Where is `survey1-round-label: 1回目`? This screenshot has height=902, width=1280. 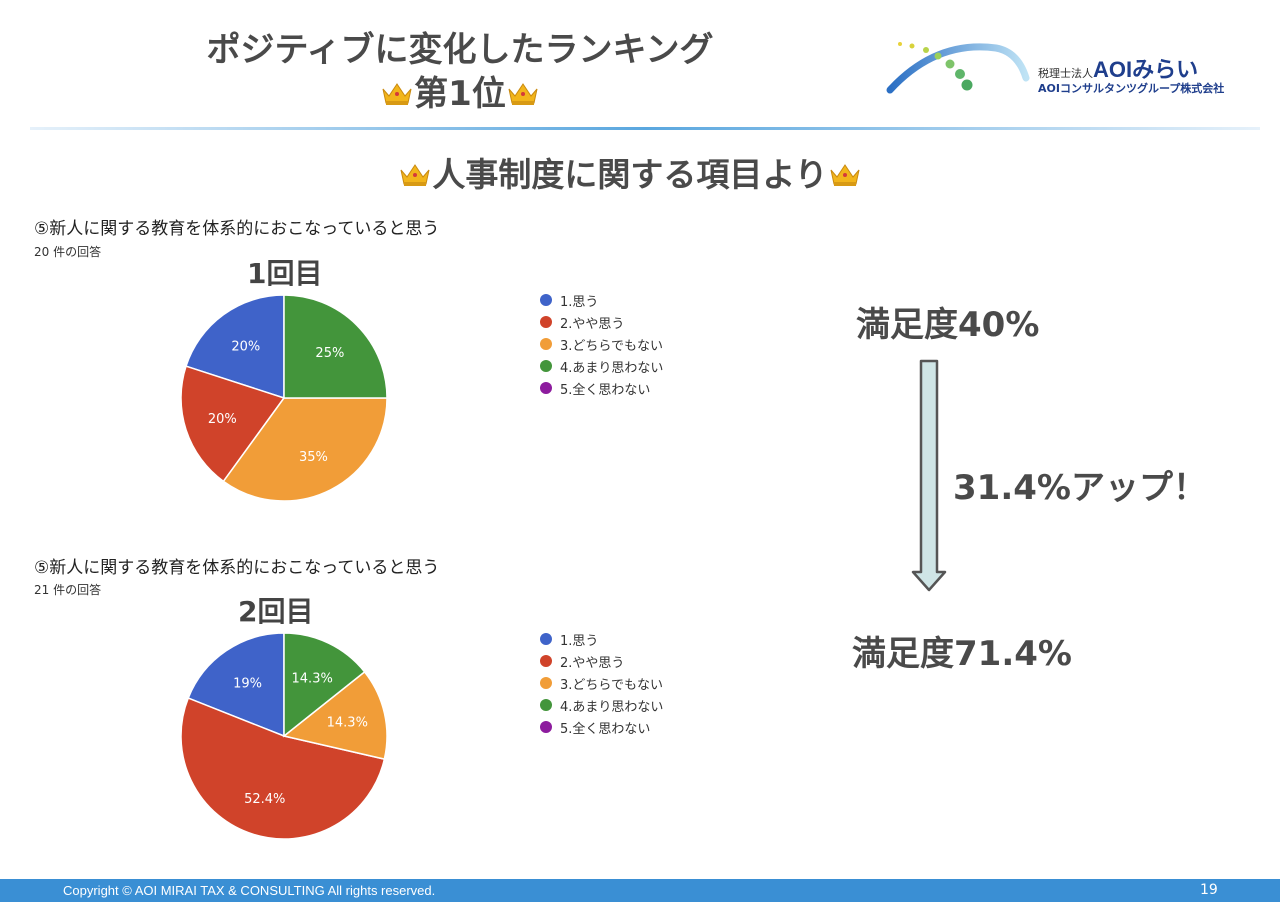 survey1-round-label: 1回目 is located at coordinates (285, 273).